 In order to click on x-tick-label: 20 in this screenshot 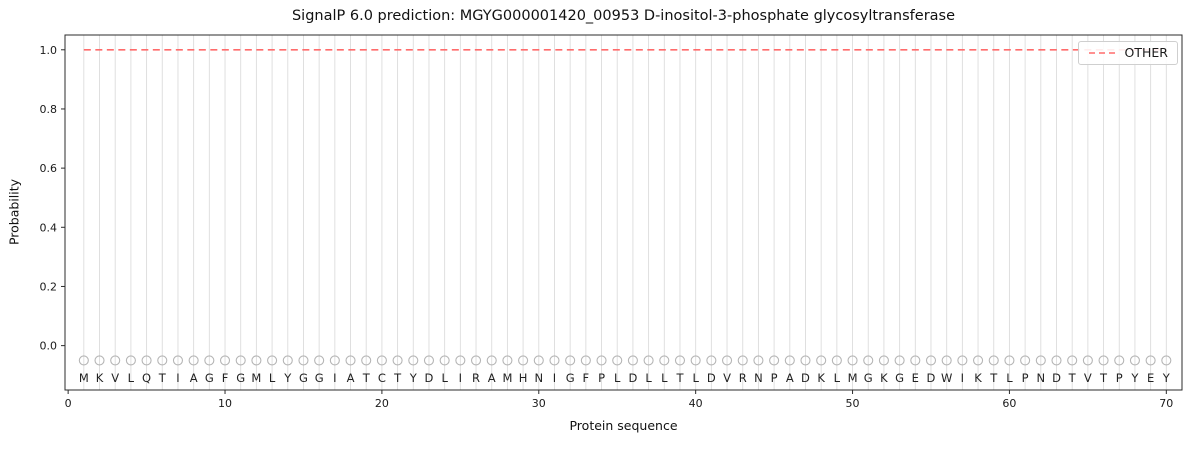, I will do `click(382, 403)`.